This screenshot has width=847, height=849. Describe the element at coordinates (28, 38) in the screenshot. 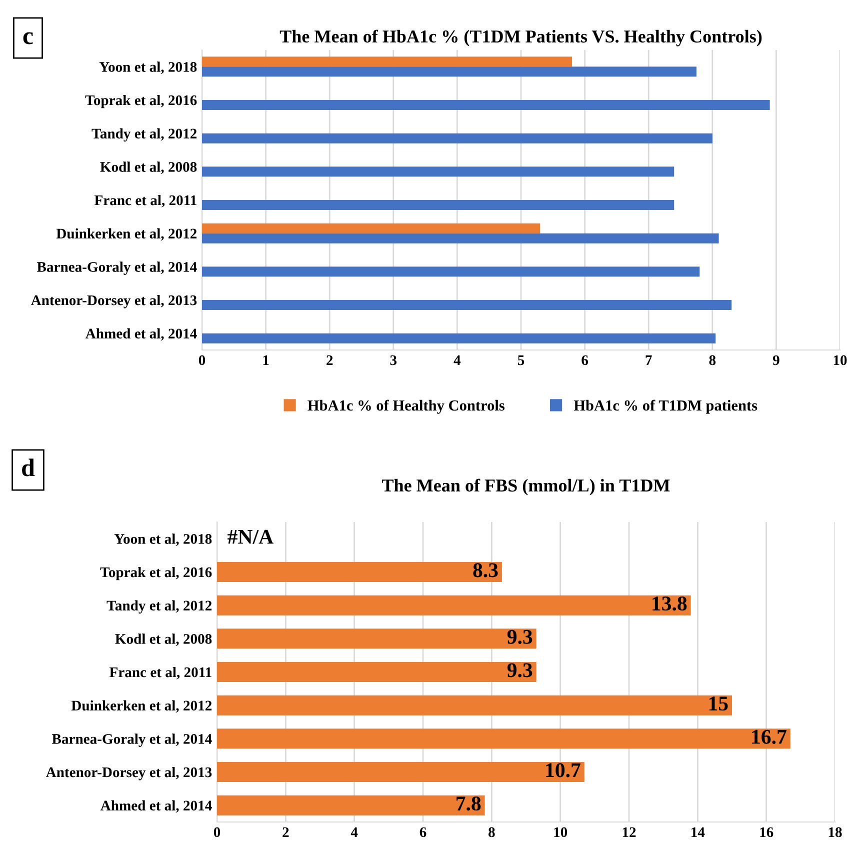

I see `text: c` at that location.